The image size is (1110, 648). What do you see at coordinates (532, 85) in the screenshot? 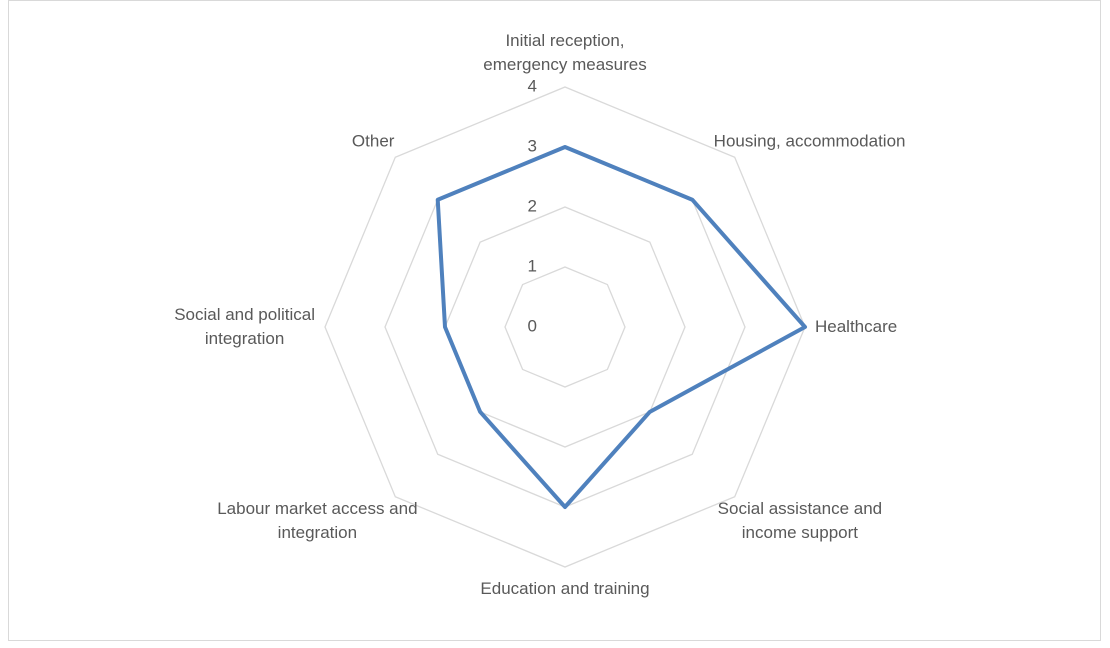
I see `r-tick-label: 4` at bounding box center [532, 85].